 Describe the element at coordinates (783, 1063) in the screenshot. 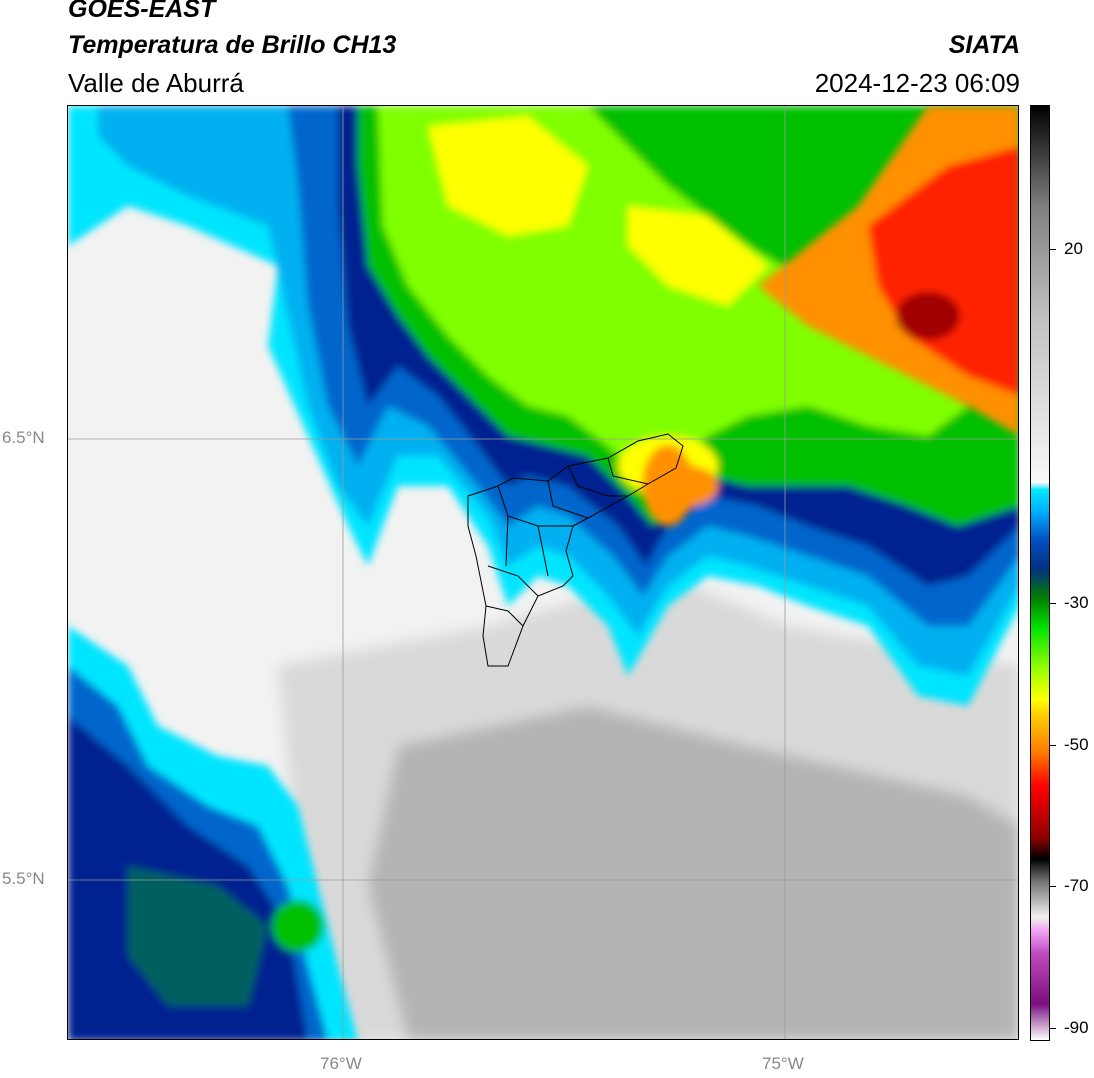

I see `lon-label-75: 75°W` at that location.